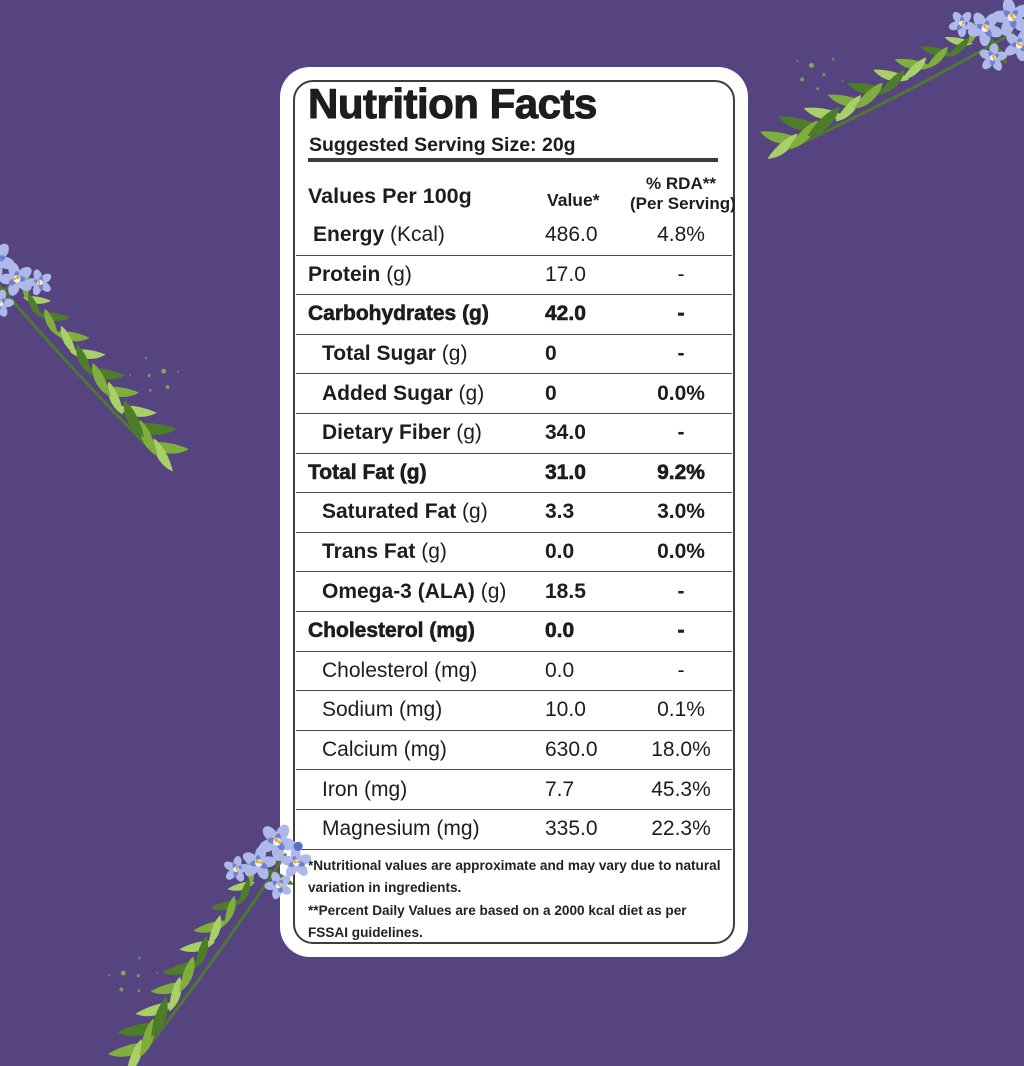 Image resolution: width=1024 pixels, height=1066 pixels. I want to click on row-label: Added Sugar (g), so click(403, 393).